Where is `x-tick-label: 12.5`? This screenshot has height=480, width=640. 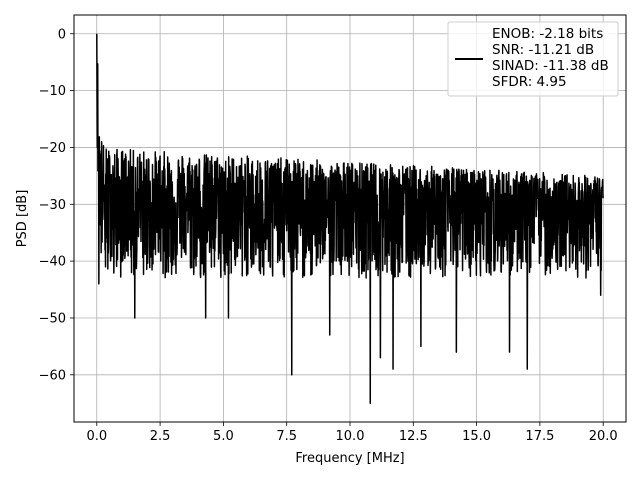 x-tick-label: 12.5 is located at coordinates (413, 436).